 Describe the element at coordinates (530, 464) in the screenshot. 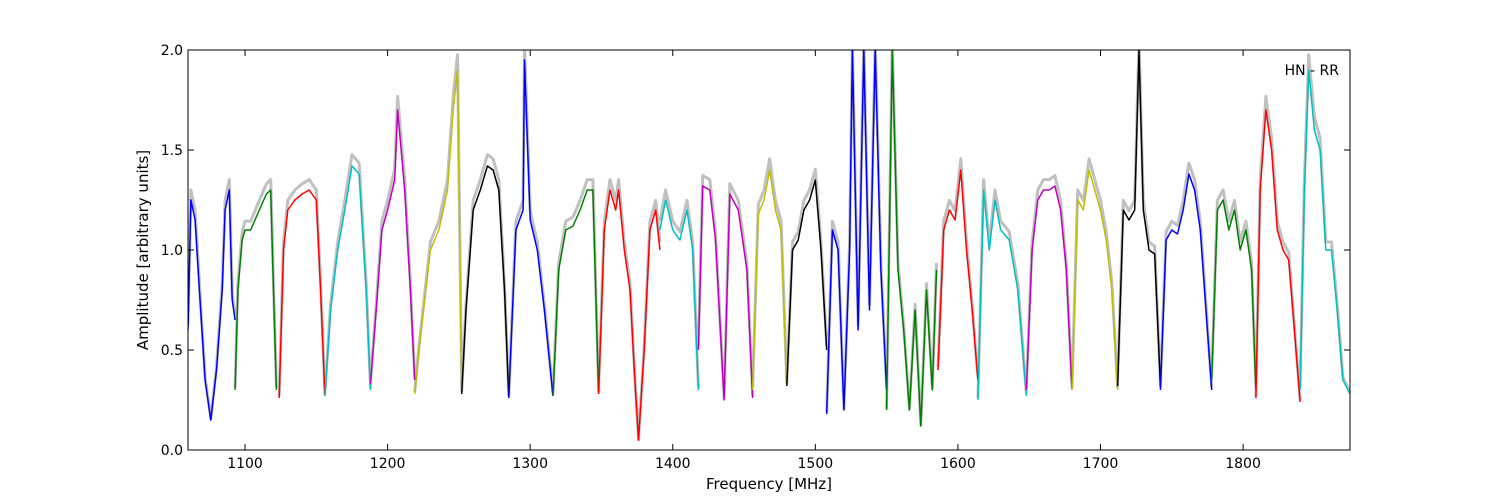

I see `x-tick-label: 1300` at that location.